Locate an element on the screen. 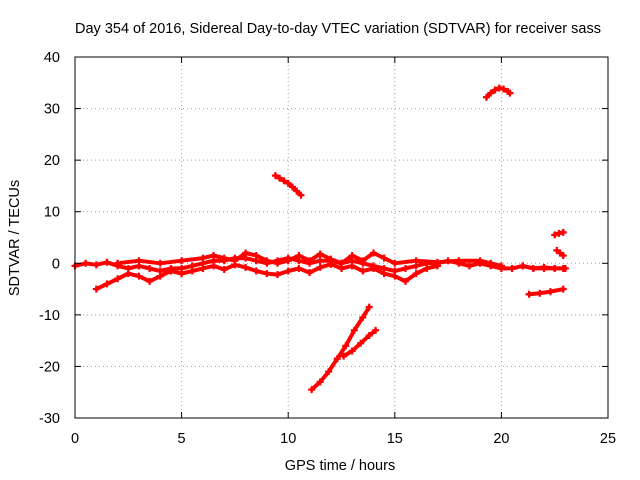 This screenshot has height=480, width=640. series-wave-low is located at coordinates (266, 276).